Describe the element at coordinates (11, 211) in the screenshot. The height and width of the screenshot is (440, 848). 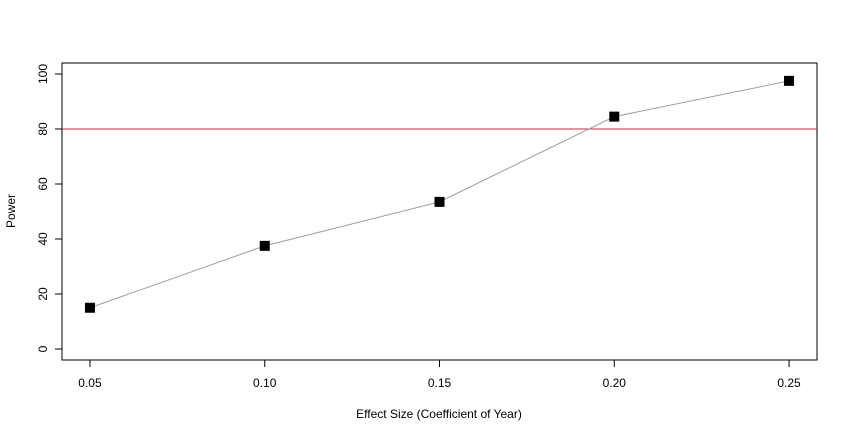
I see `y-axis-title: Power` at that location.